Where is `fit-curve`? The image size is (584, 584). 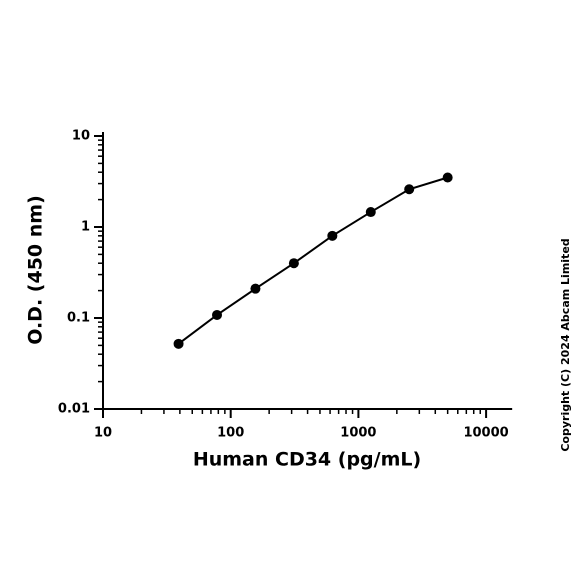
fit-curve is located at coordinates (312, 260).